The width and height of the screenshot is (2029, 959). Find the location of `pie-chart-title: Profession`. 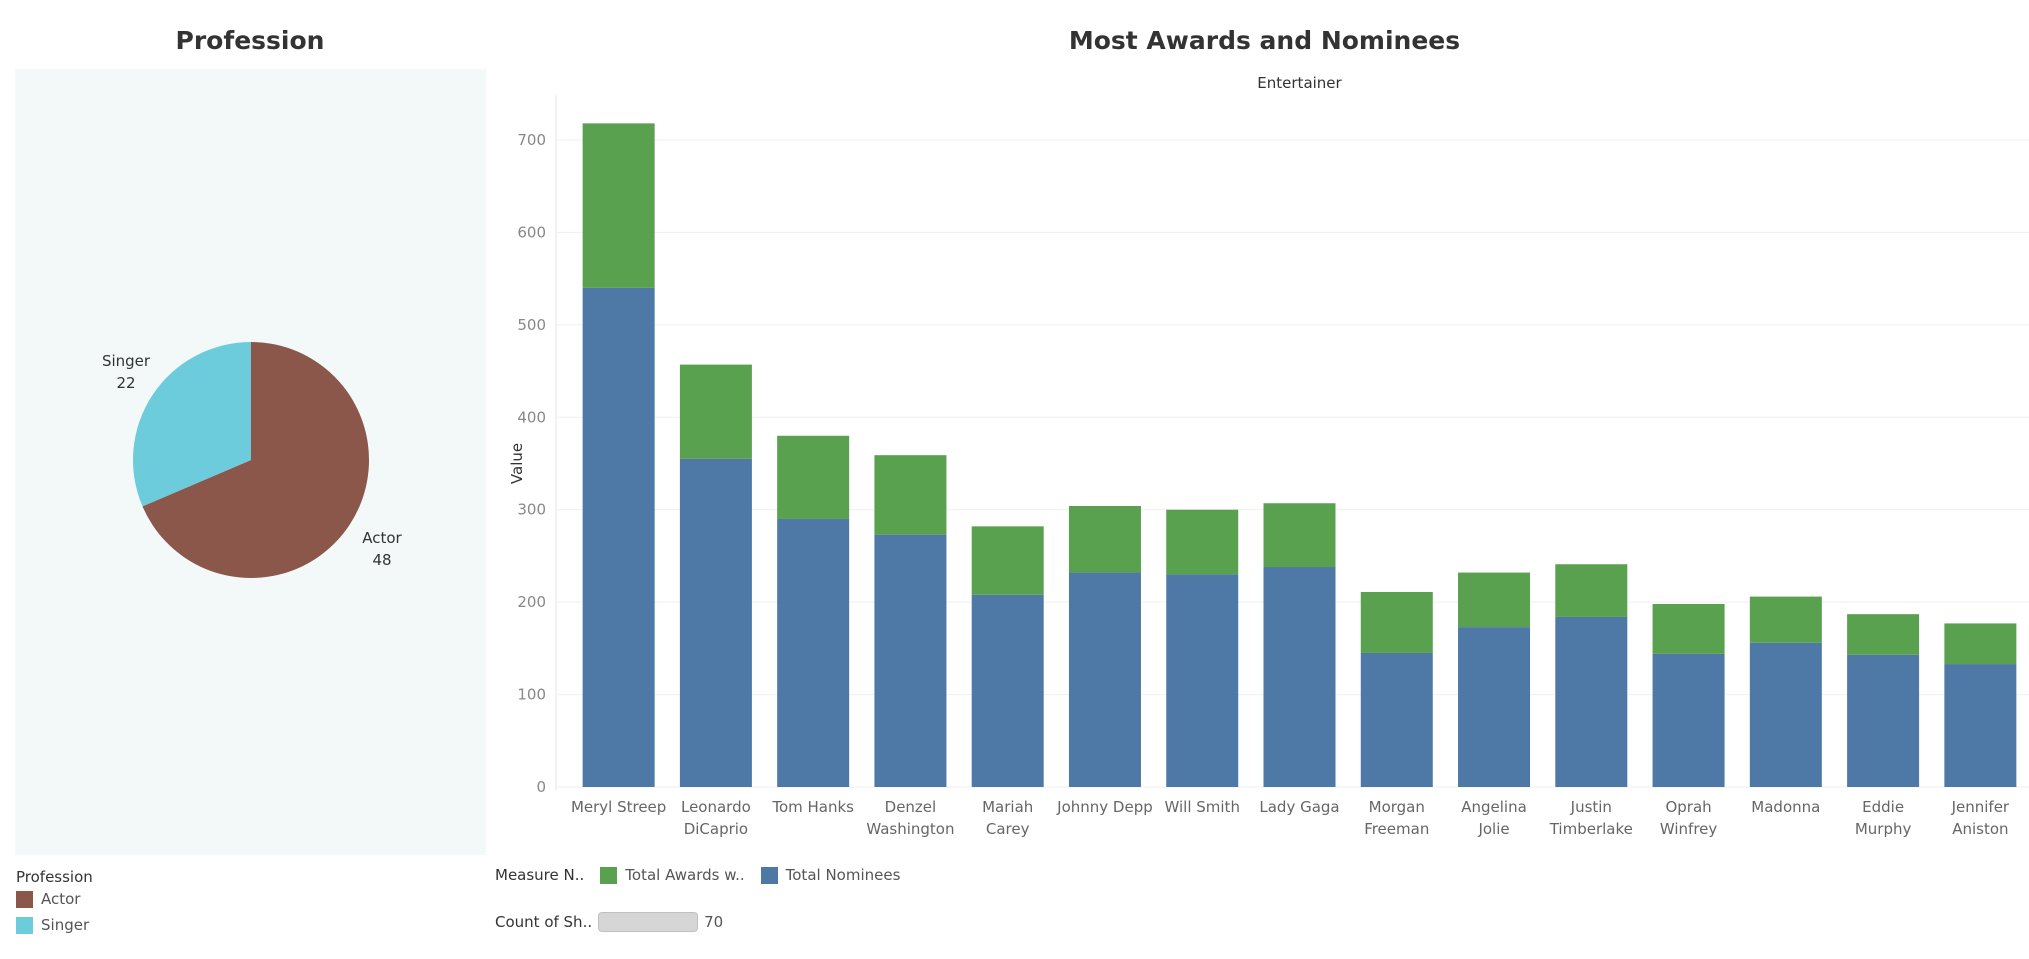

pie-chart-title: Profession is located at coordinates (250, 40).